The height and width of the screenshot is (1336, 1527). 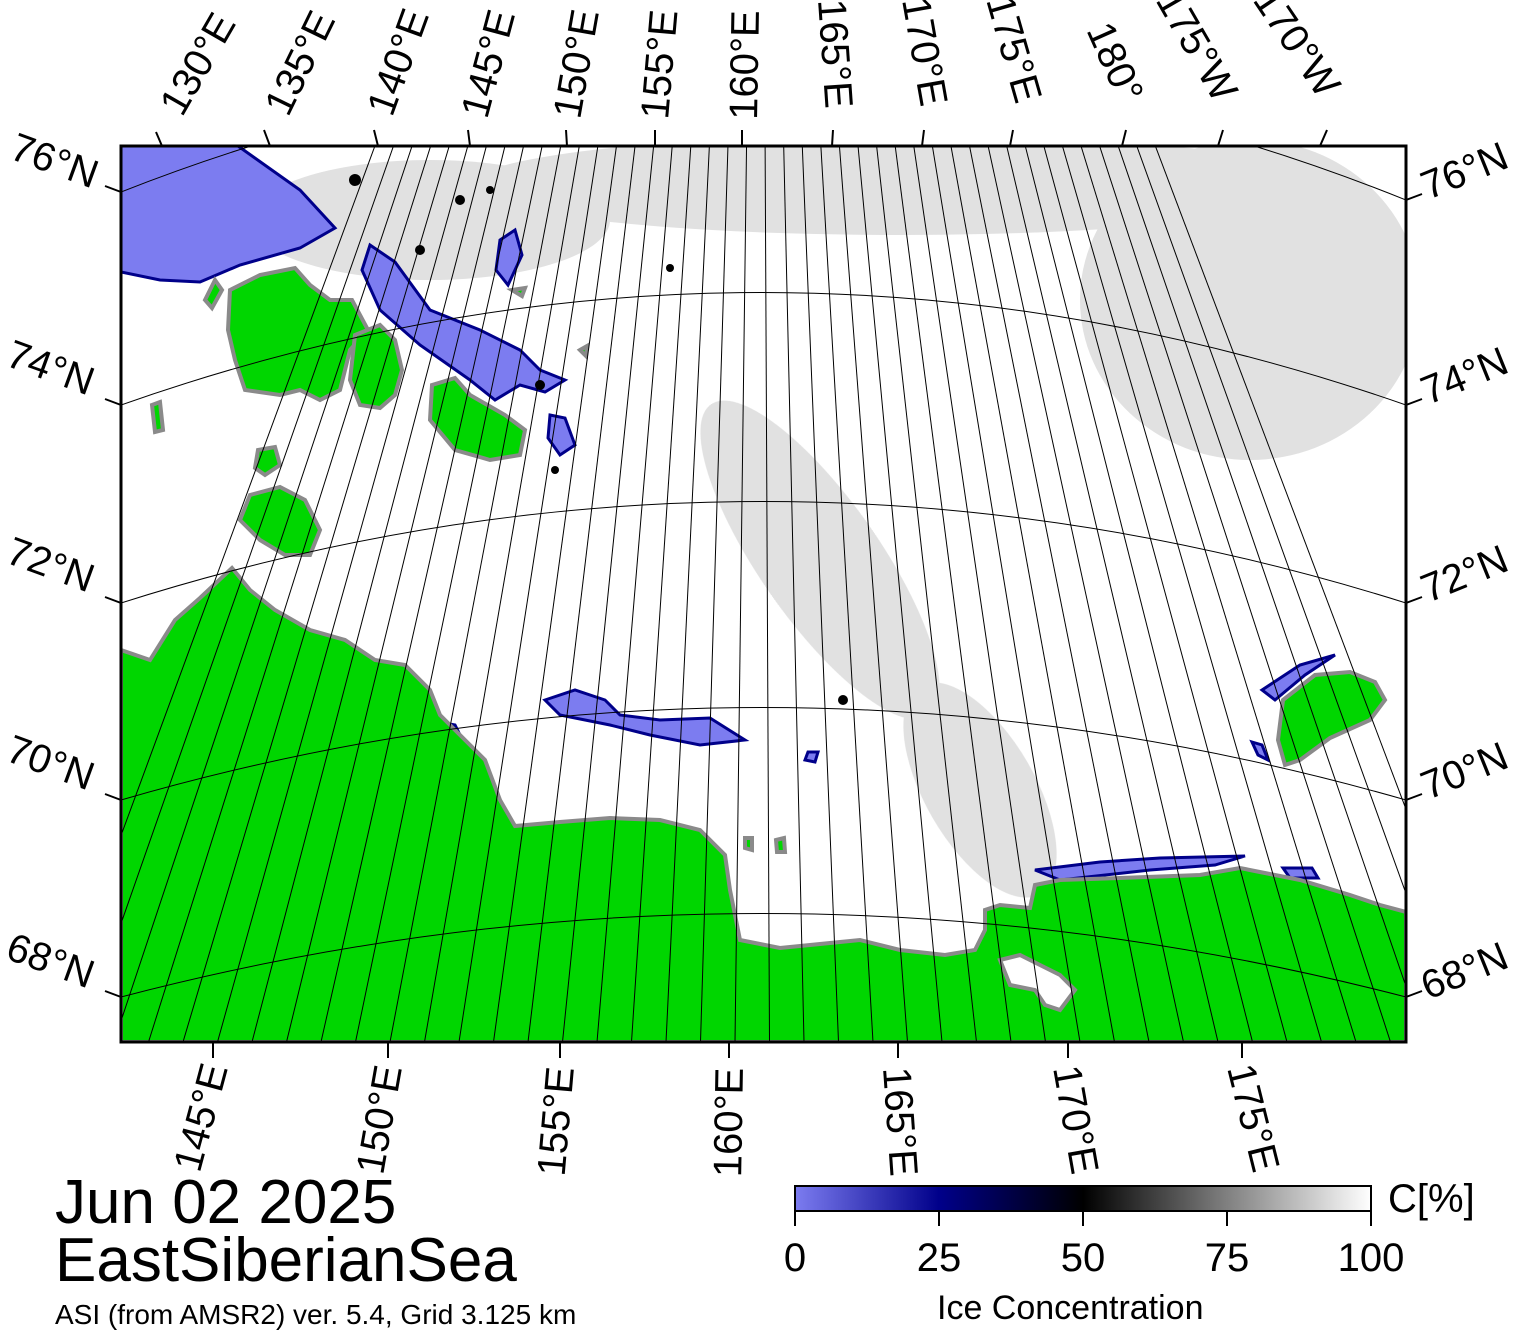 What do you see at coordinates (1227, 1258) in the screenshot?
I see `colorbar-tick-label: 75` at bounding box center [1227, 1258].